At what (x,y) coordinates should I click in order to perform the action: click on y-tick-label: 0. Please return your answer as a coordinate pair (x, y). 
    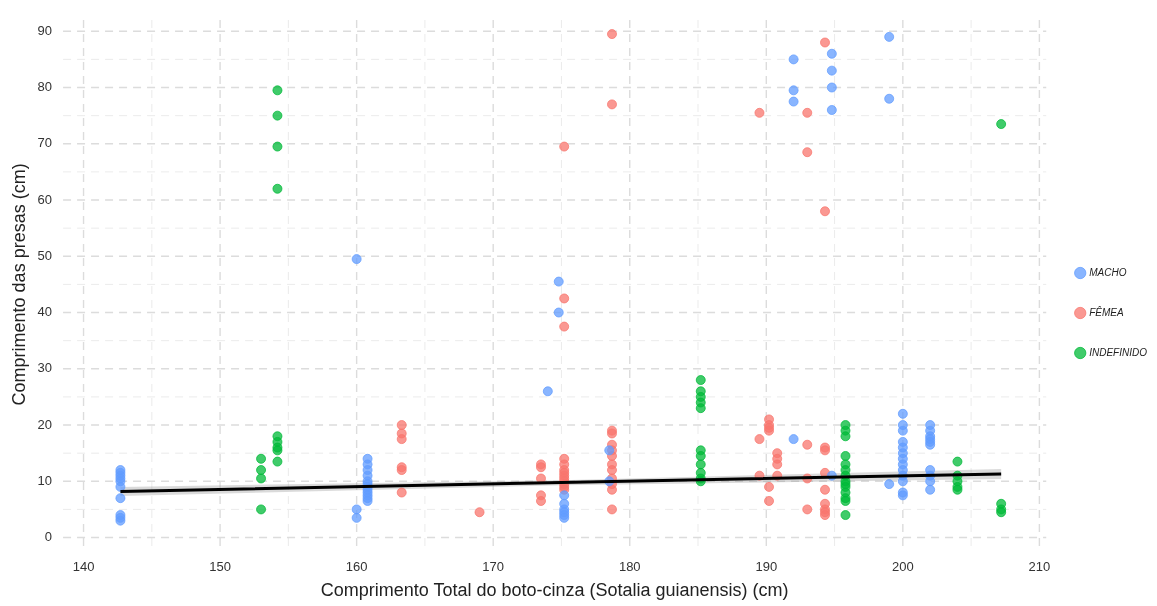
    Looking at the image, I should click on (48, 537).